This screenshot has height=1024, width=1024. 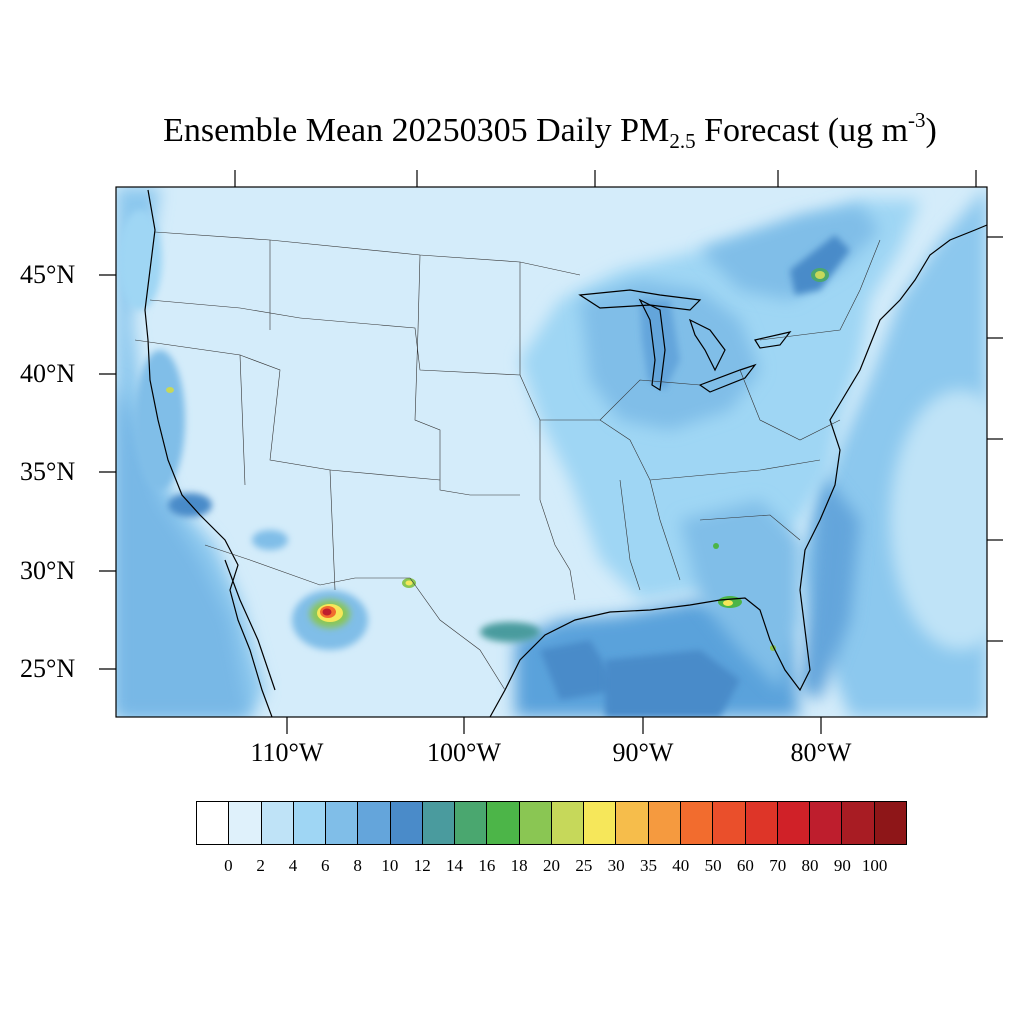 I want to click on colorbar, so click(x=551, y=823).